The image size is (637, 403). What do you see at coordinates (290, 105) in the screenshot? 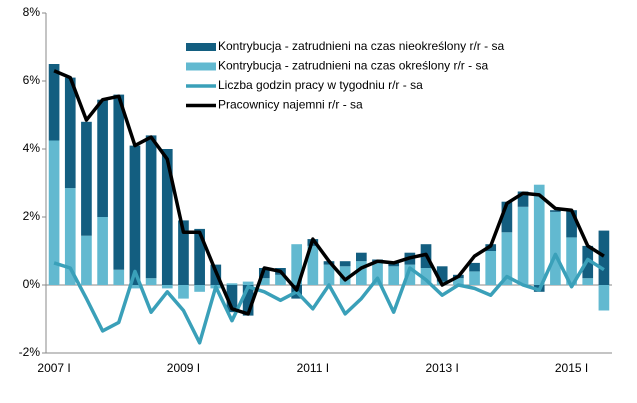
I see `legend-label: Pracownicy najemni r/r - sa` at bounding box center [290, 105].